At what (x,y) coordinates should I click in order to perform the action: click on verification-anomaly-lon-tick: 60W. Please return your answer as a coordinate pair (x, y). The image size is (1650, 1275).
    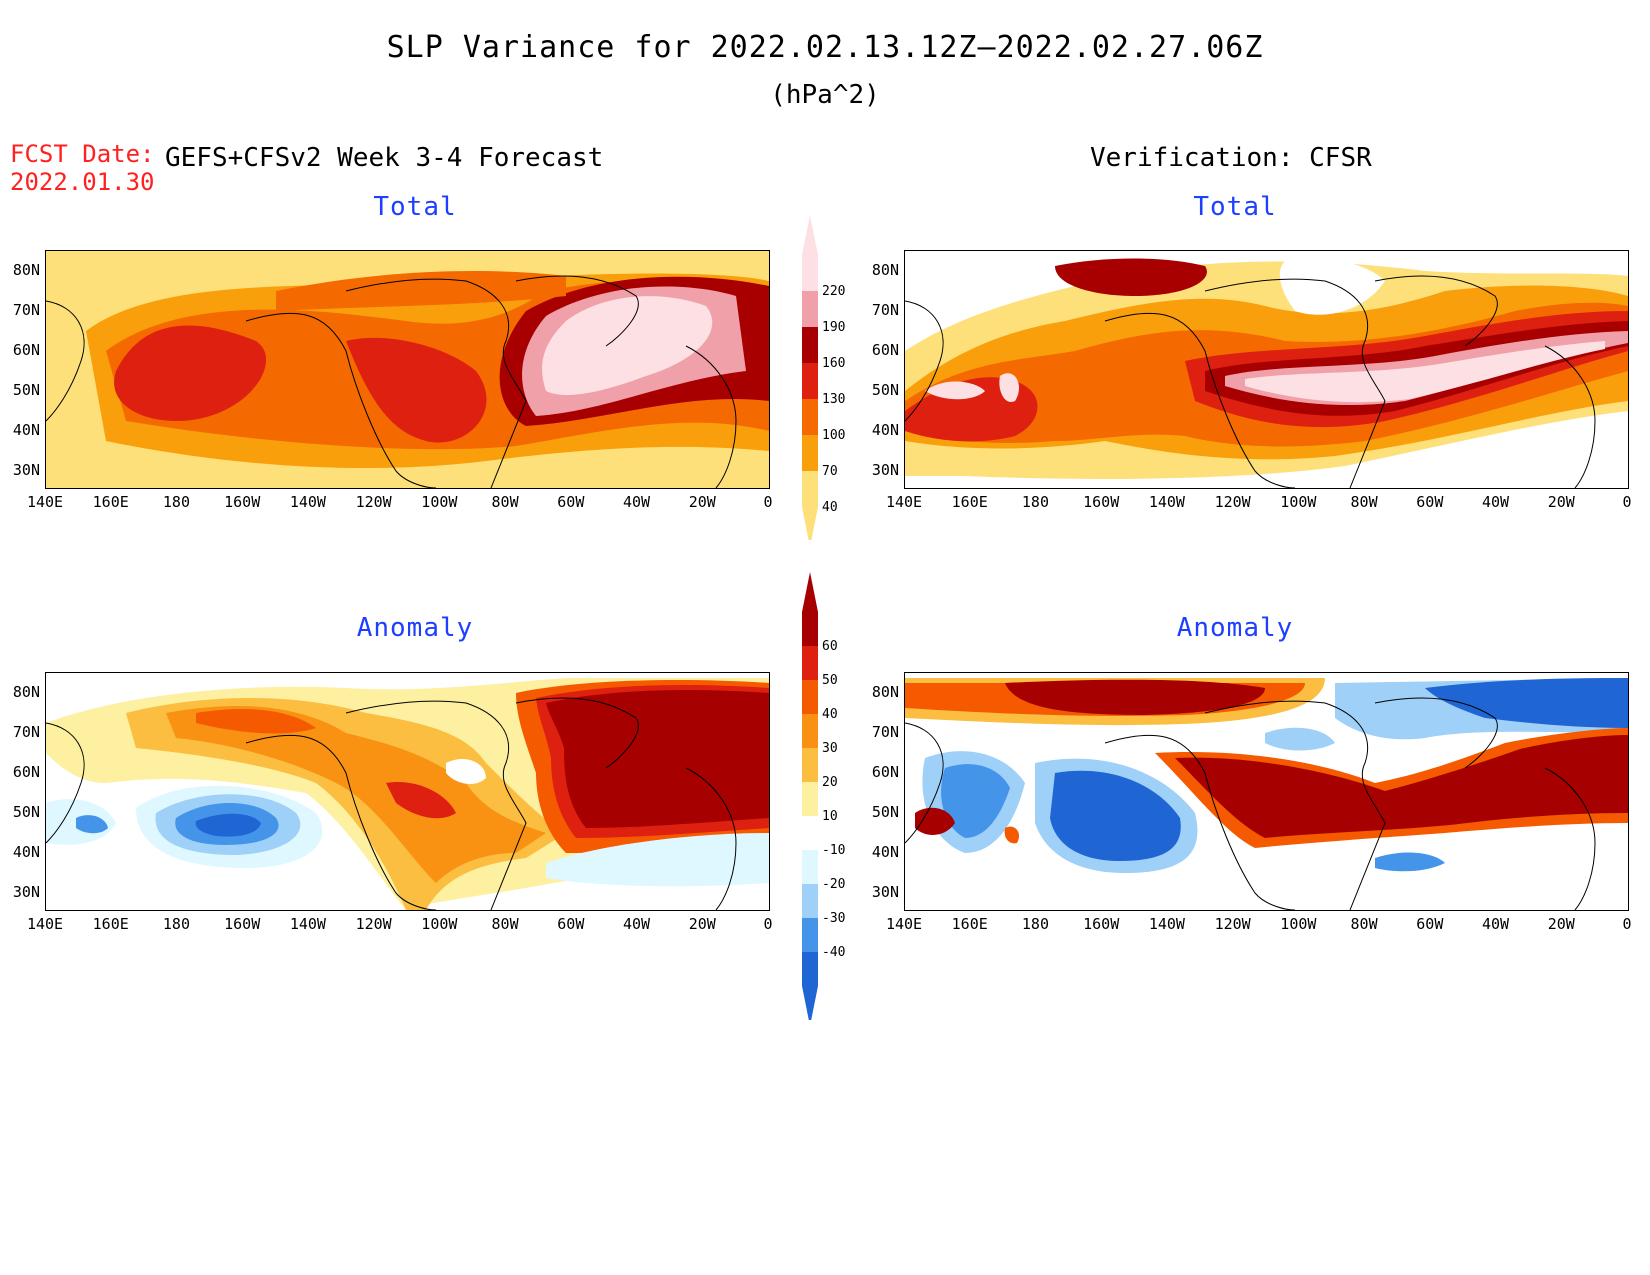
    Looking at the image, I should click on (1430, 924).